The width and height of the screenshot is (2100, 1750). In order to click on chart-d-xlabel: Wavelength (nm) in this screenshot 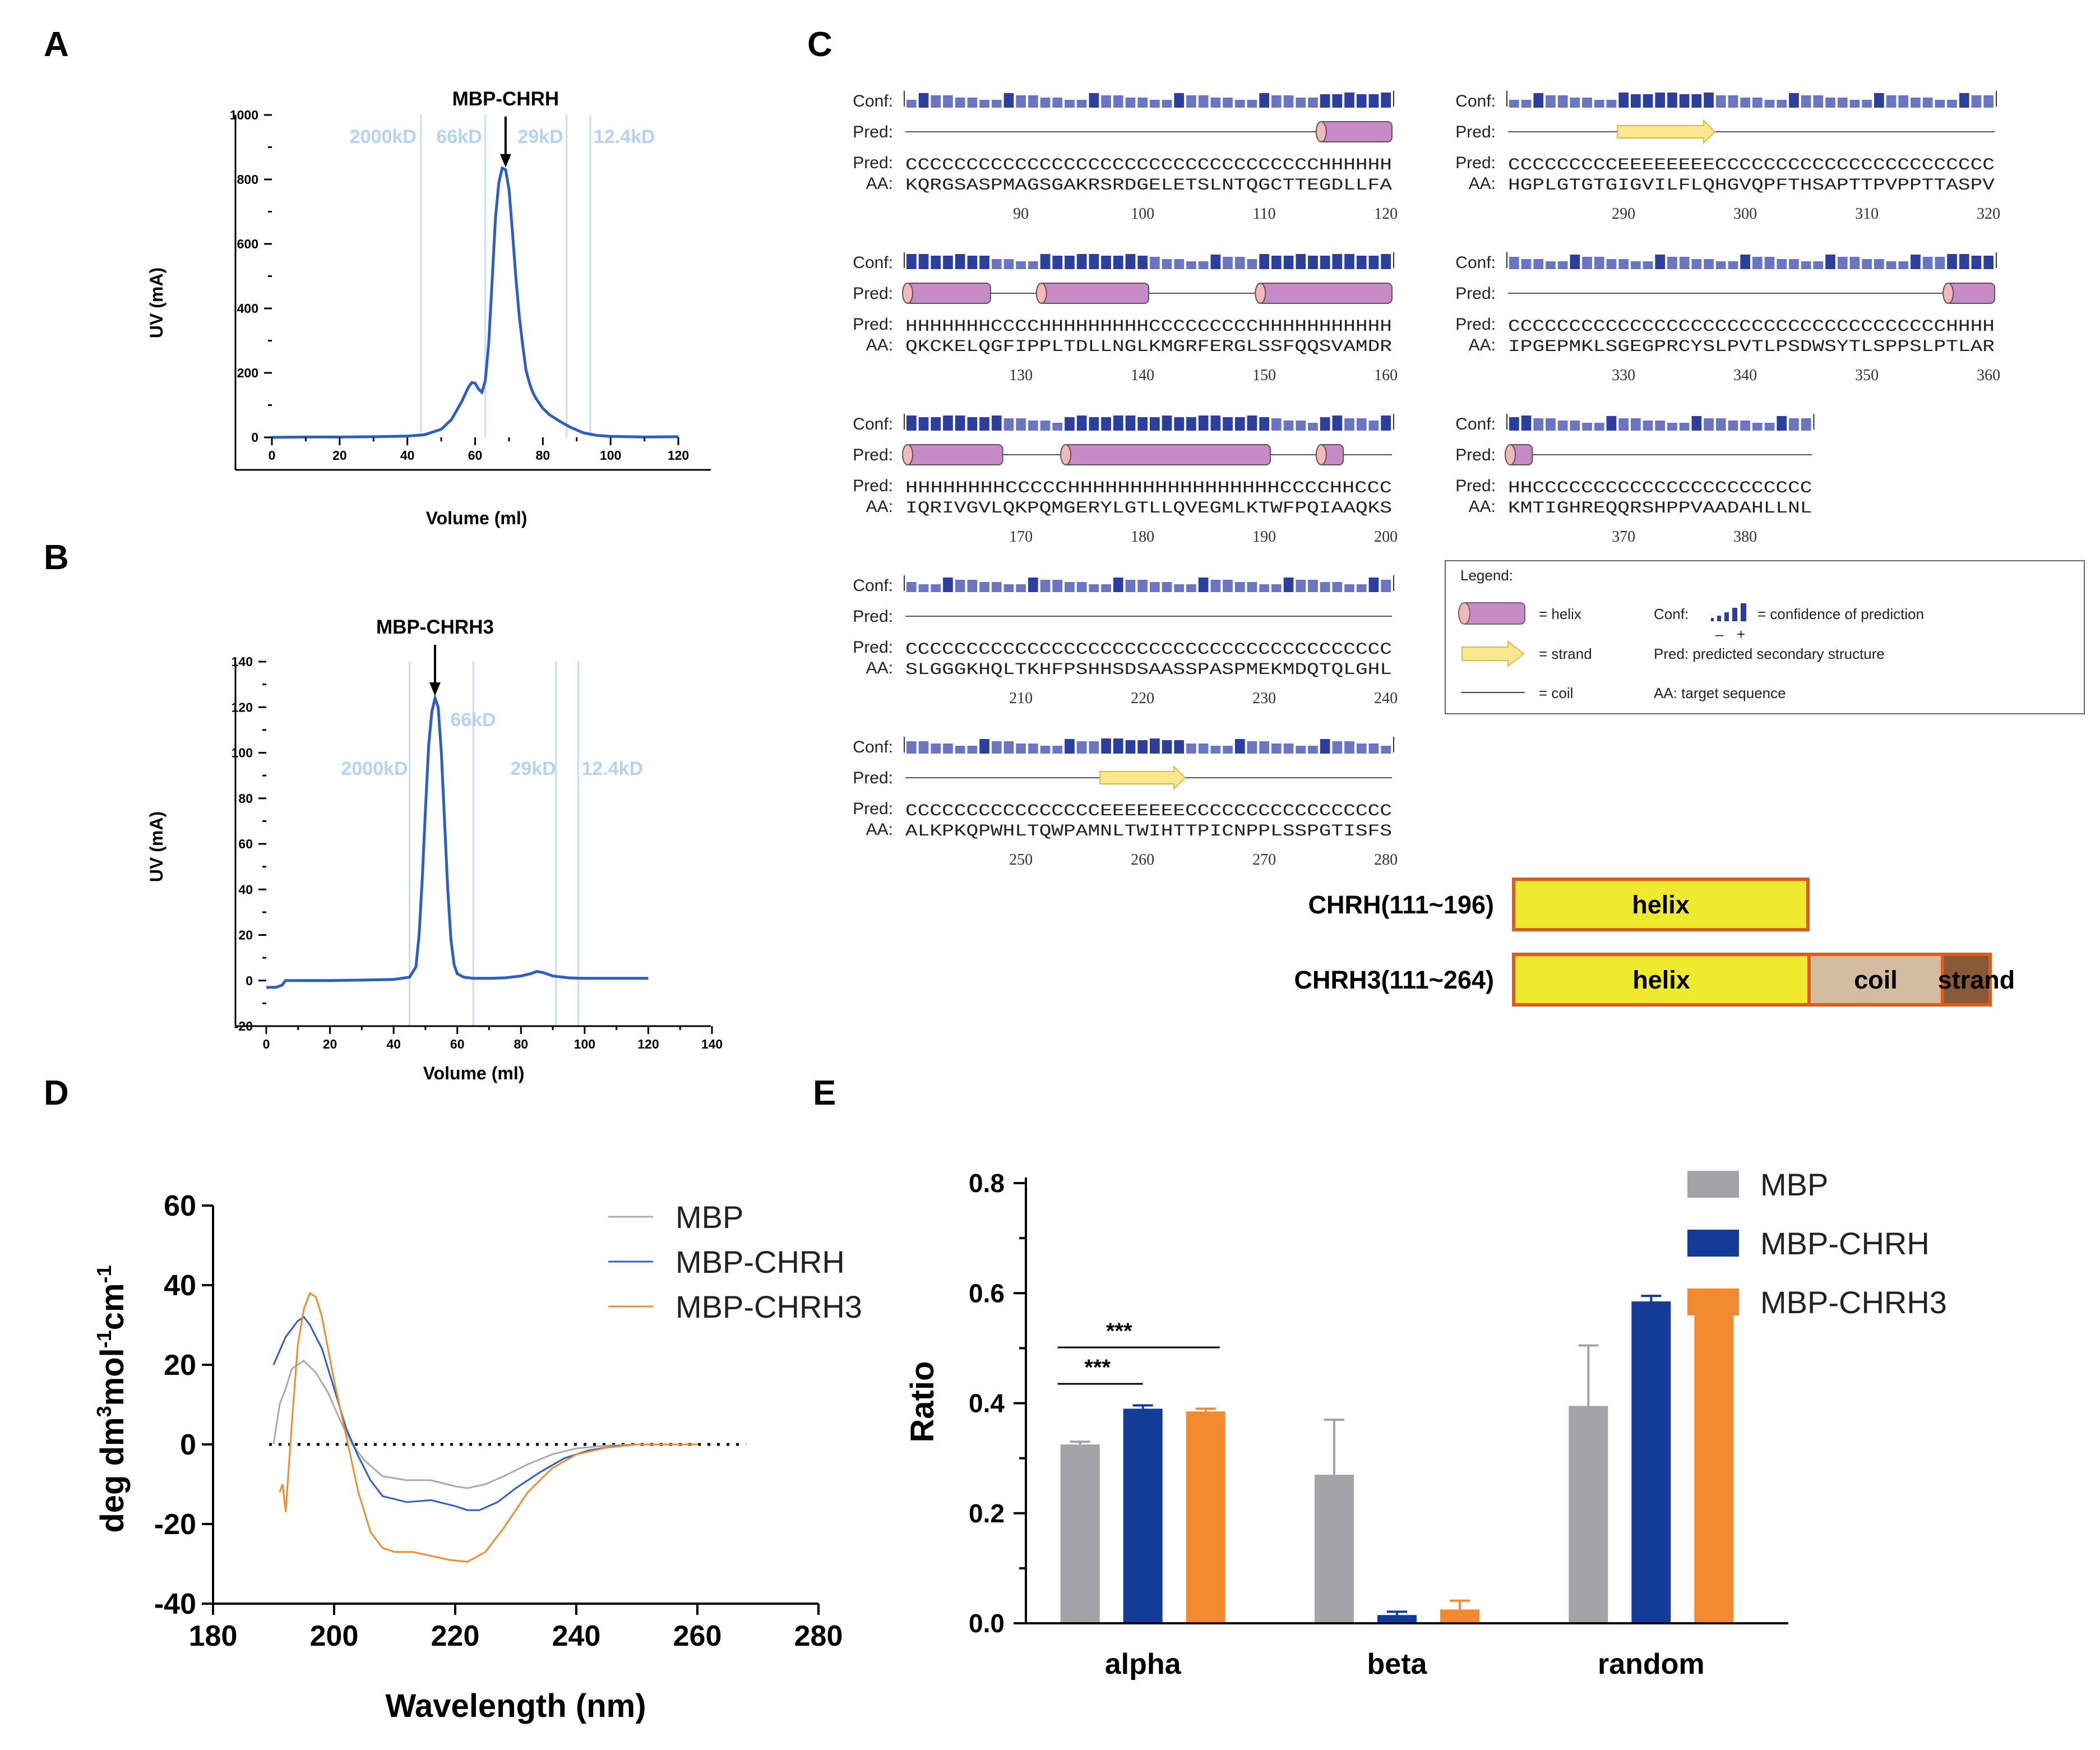, I will do `click(515, 1706)`.